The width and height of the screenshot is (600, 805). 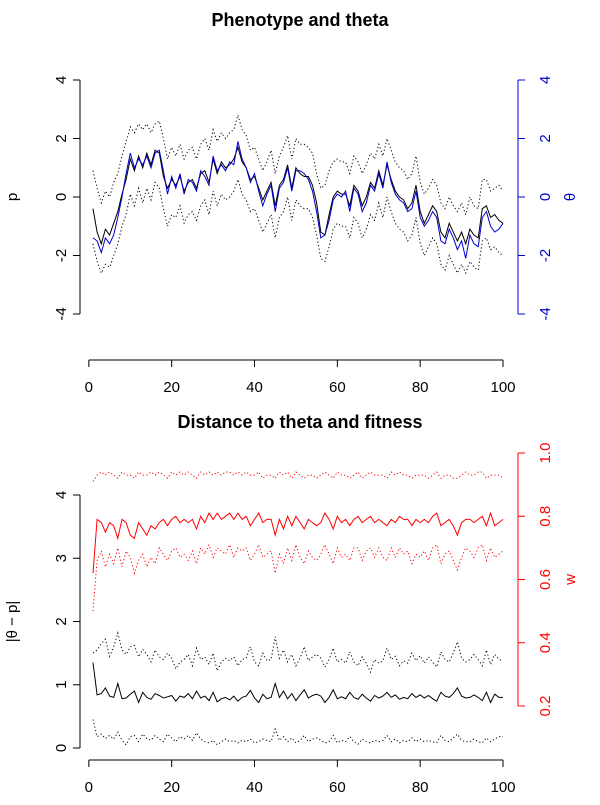 What do you see at coordinates (545, 642) in the screenshot?
I see `y-tick-label-right: 0.4` at bounding box center [545, 642].